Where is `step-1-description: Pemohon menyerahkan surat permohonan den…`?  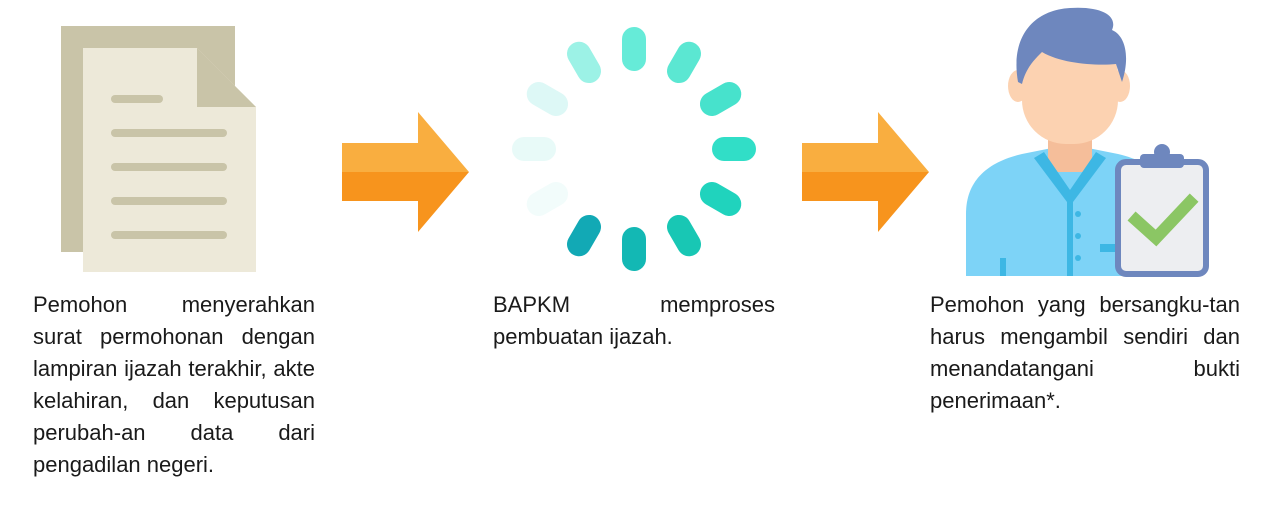
step-1-description: Pemohon menyerahkan surat permohonan den… is located at coordinates (174, 384).